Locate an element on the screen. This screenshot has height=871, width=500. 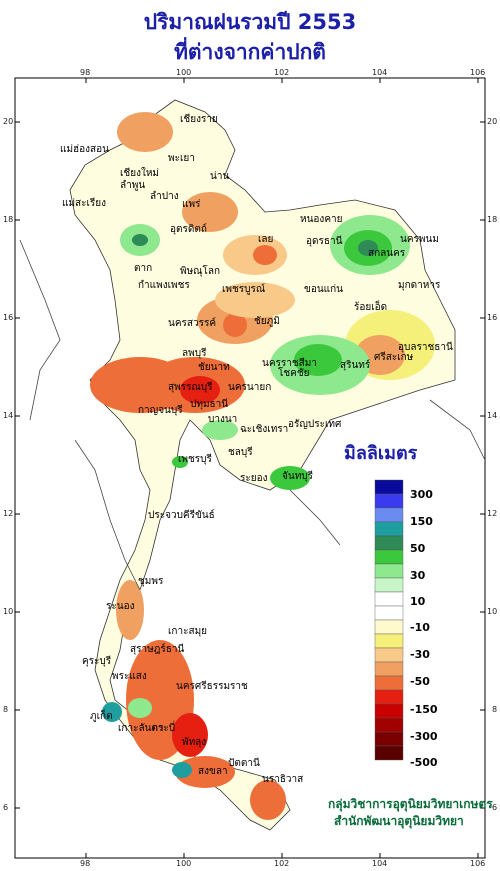
lat-tick-right: 14 is located at coordinates (492, 415).